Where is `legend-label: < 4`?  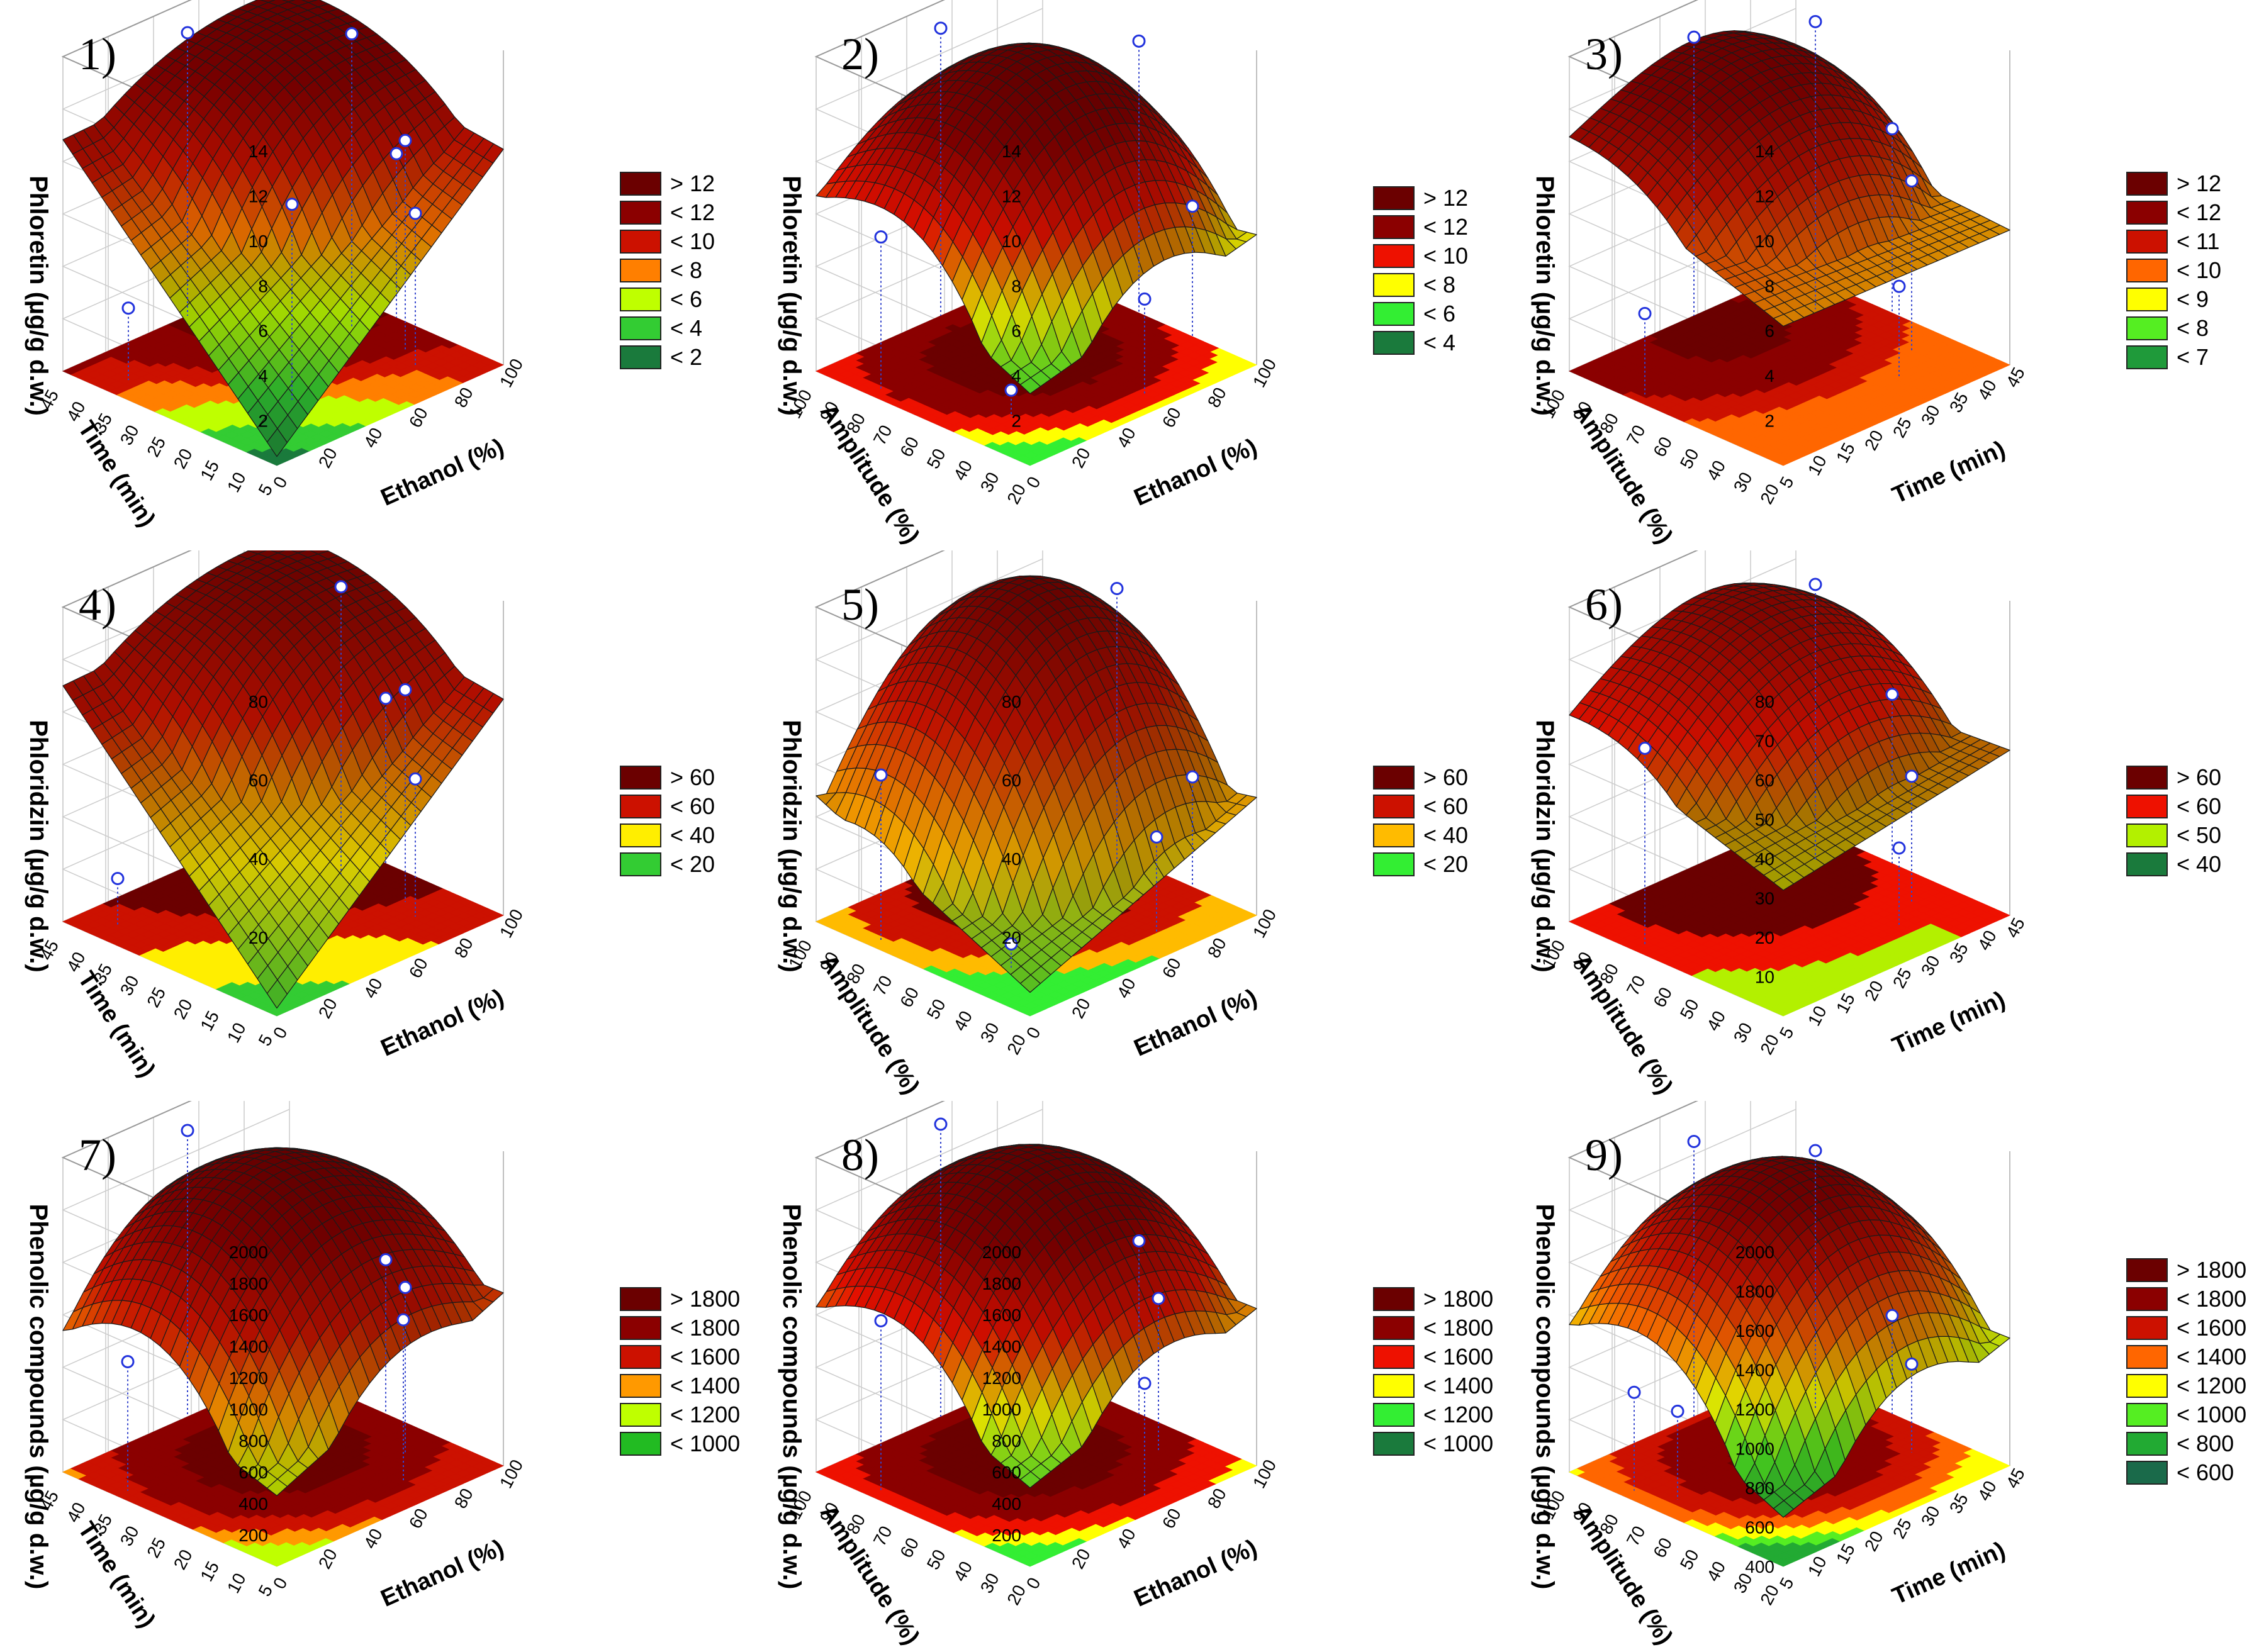
legend-label: < 4 is located at coordinates (687, 328).